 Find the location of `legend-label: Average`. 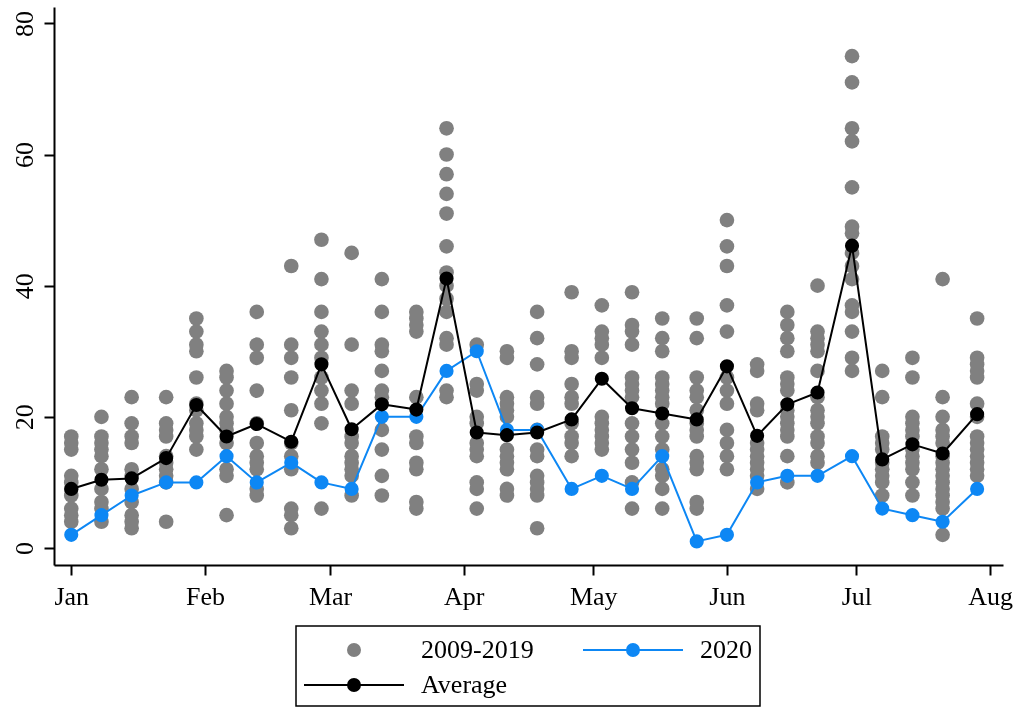

legend-label: Average is located at coordinates (464, 684).